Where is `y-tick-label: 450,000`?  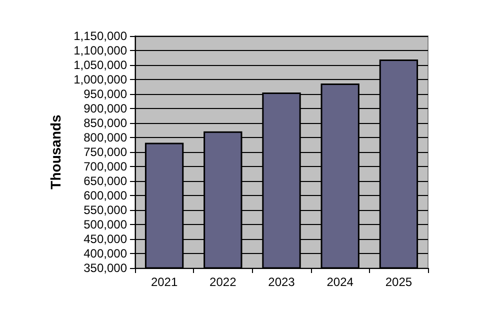 y-tick-label: 450,000 is located at coordinates (106, 239).